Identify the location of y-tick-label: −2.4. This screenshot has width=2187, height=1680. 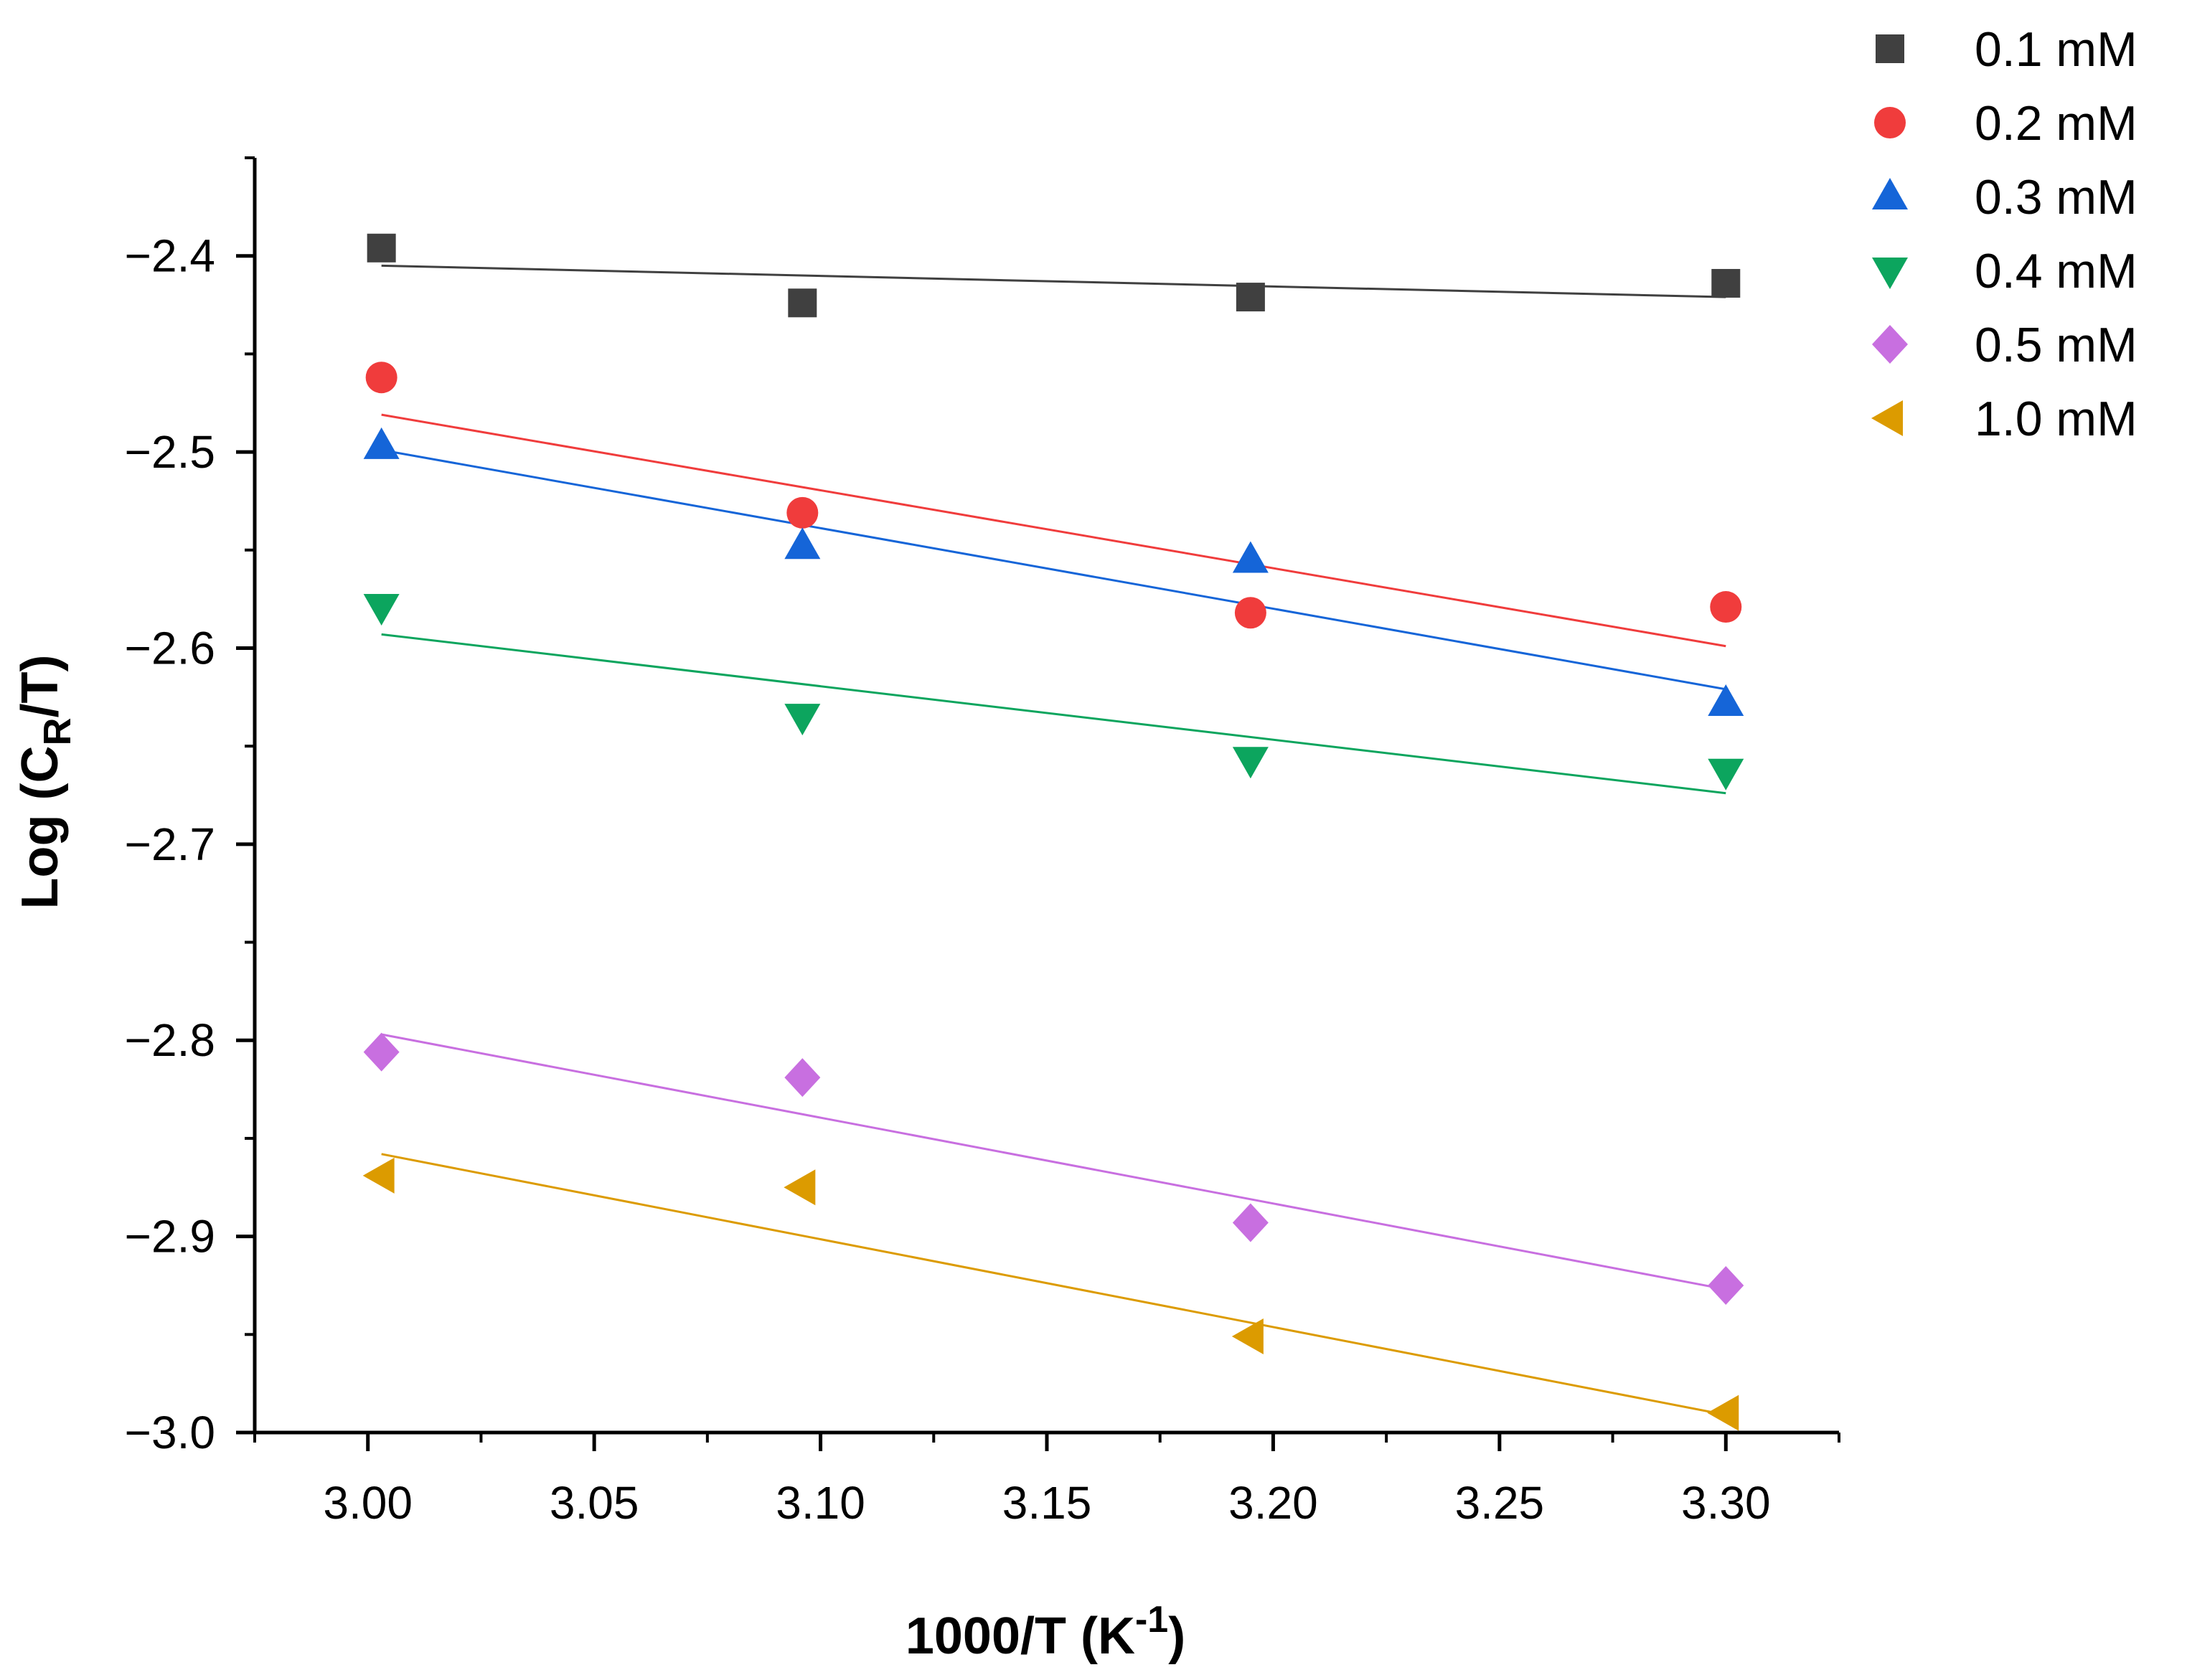
(170, 256).